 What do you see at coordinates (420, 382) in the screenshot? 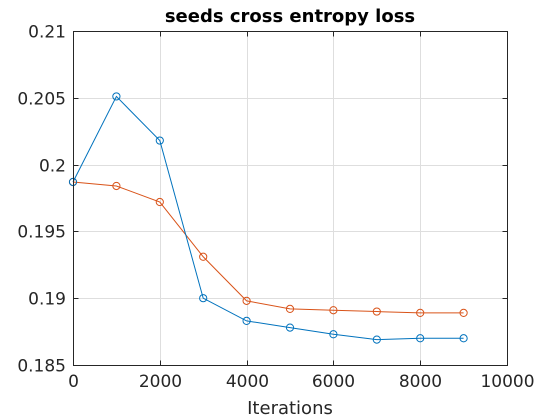
I see `x-tick-label: 8000` at bounding box center [420, 382].